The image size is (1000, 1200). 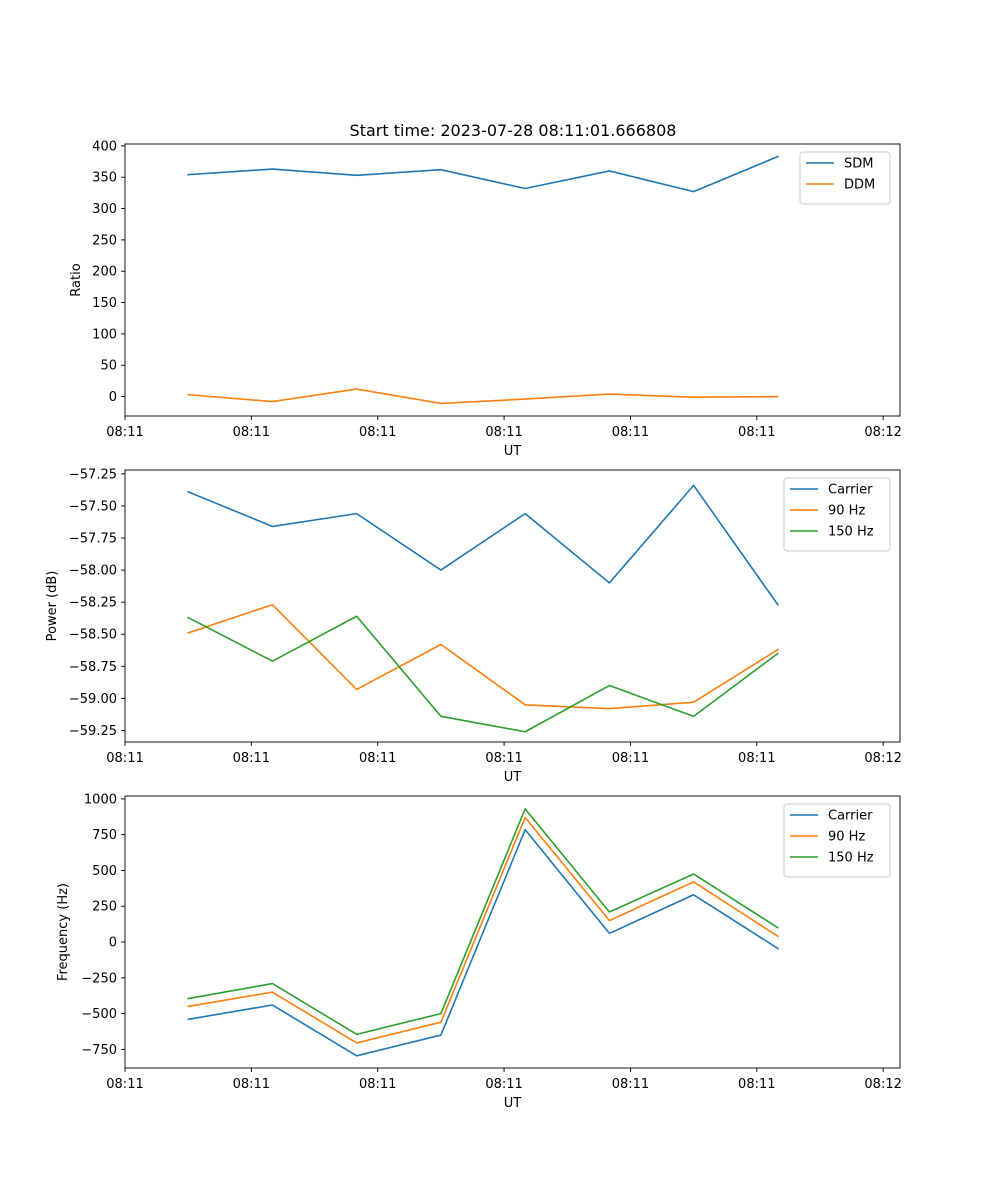 I want to click on frequency-ytick-label: −500, so click(x=99, y=1014).